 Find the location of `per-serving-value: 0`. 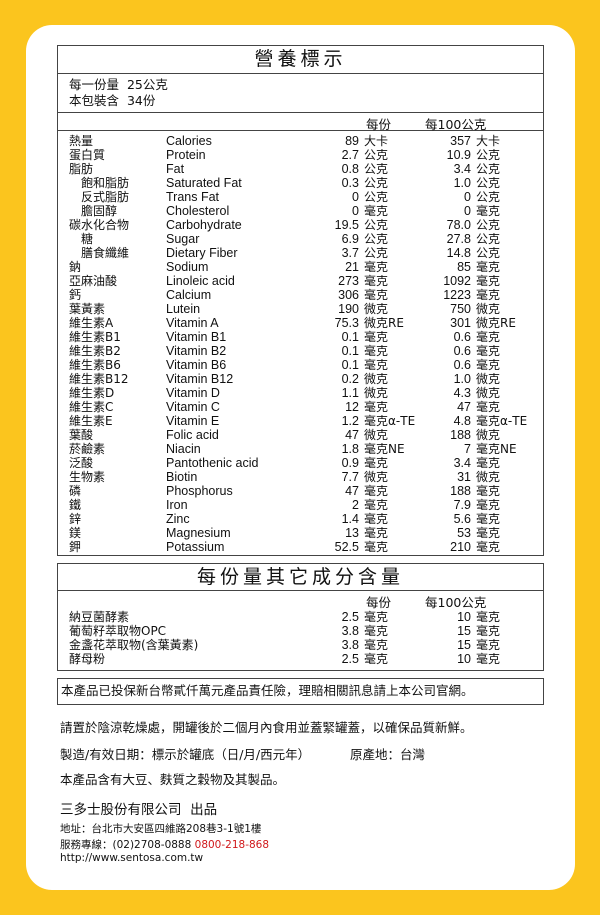

per-serving-value: 0 is located at coordinates (355, 211).